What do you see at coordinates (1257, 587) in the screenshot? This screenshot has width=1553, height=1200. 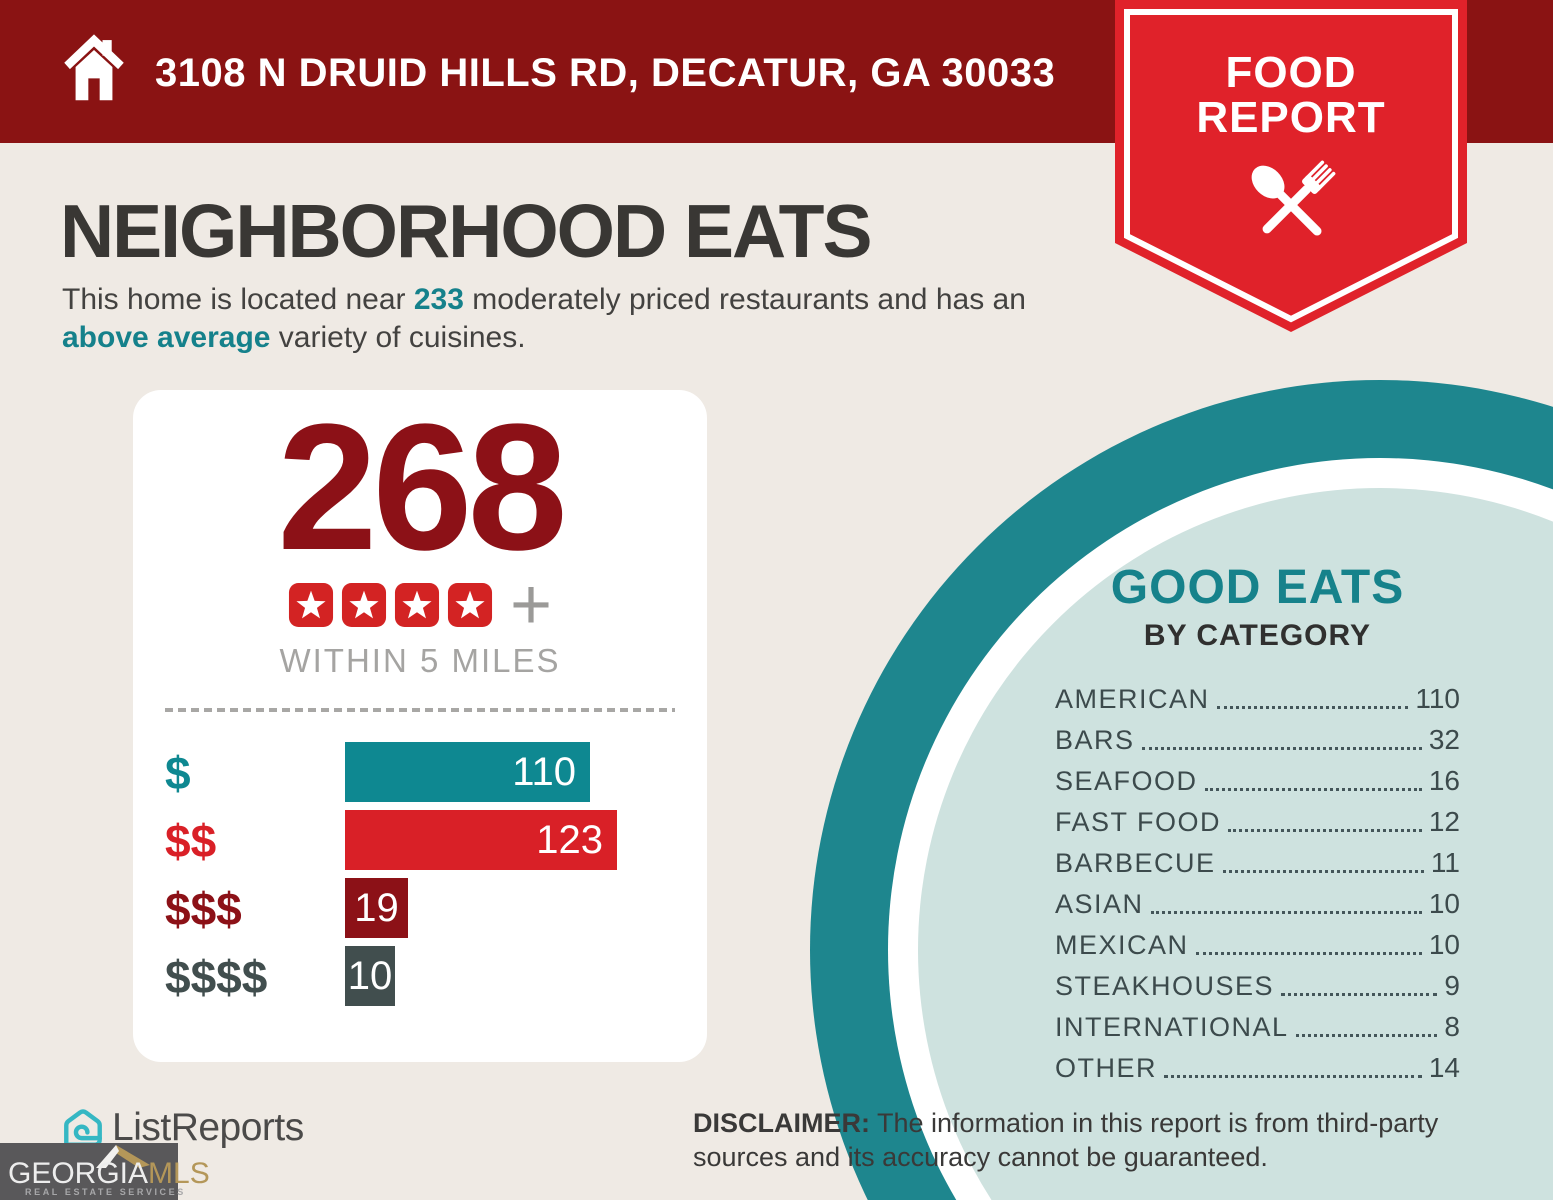 I see `good-eats-heading: GOOD EATS` at bounding box center [1257, 587].